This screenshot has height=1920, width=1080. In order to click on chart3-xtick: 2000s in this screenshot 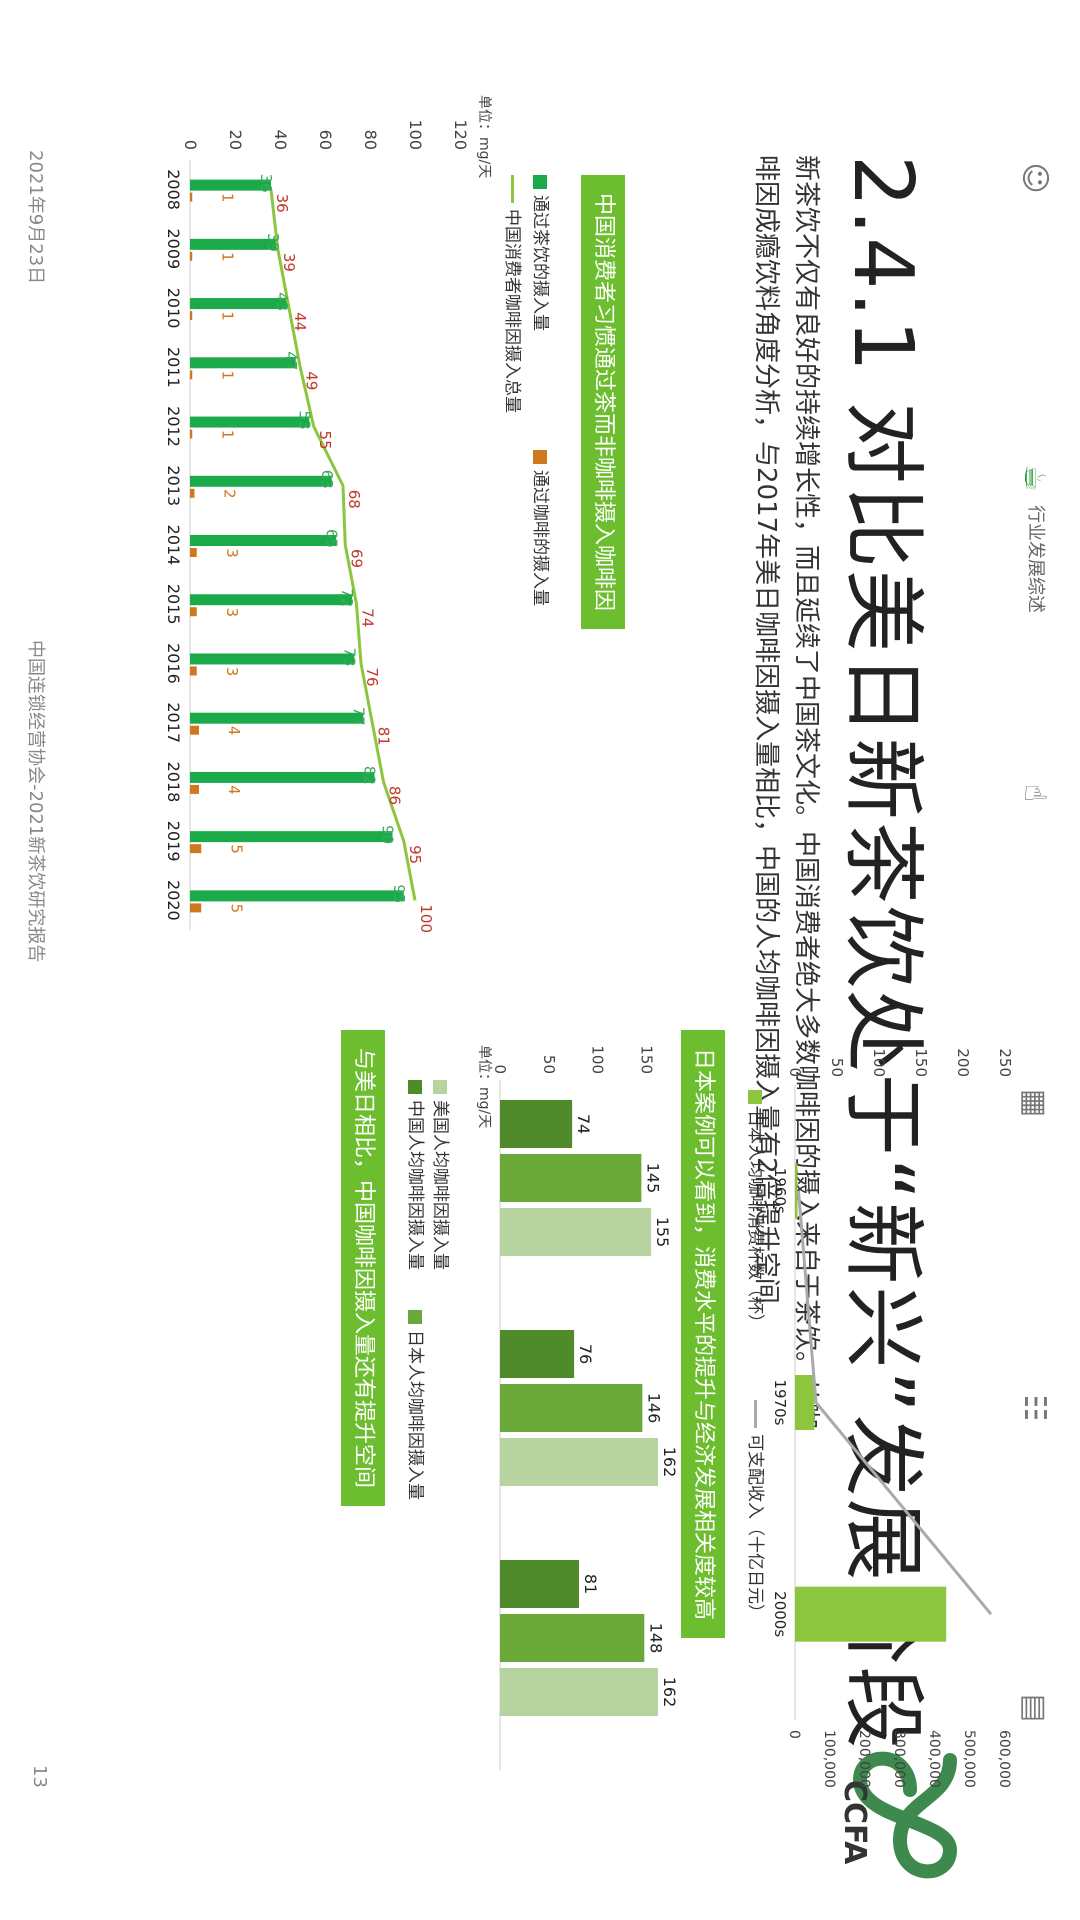, I will do `click(782, 1614)`.